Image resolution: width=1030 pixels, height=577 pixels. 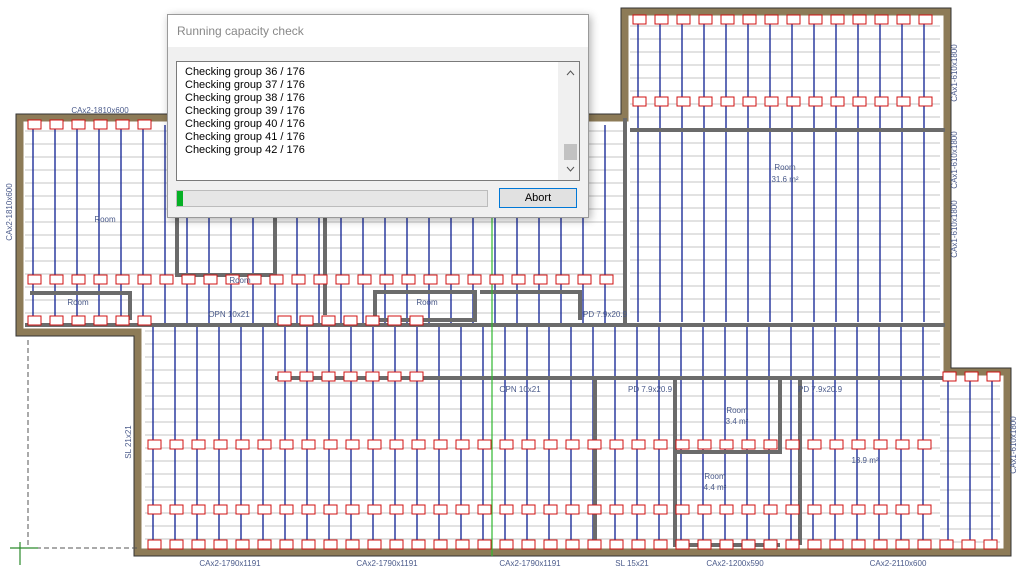 I want to click on log-line: Checking group 37 / 176, so click(x=245, y=85).